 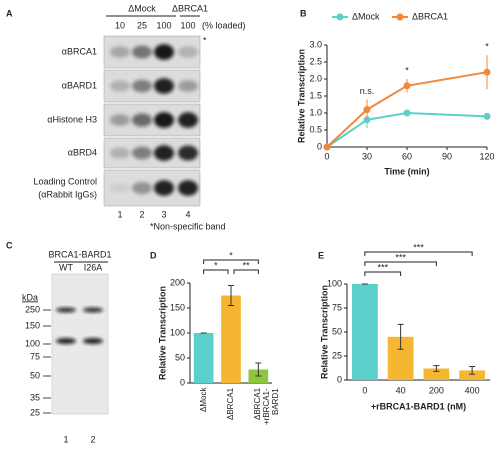 What do you see at coordinates (30, 297) in the screenshot?
I see `gel-unit: kDa` at bounding box center [30, 297].